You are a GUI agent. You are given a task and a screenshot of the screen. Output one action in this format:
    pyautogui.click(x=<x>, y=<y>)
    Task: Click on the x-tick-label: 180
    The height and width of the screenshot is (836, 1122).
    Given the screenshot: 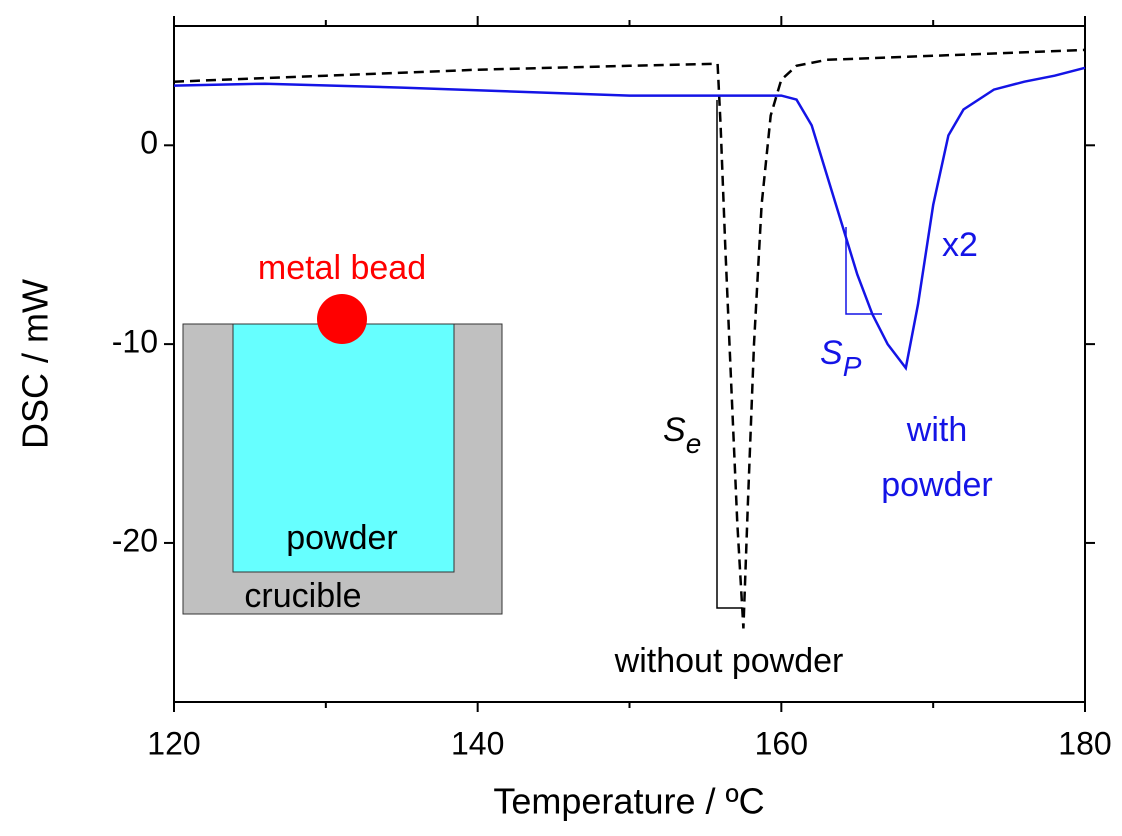 What is the action you would take?
    pyautogui.click(x=1084, y=743)
    